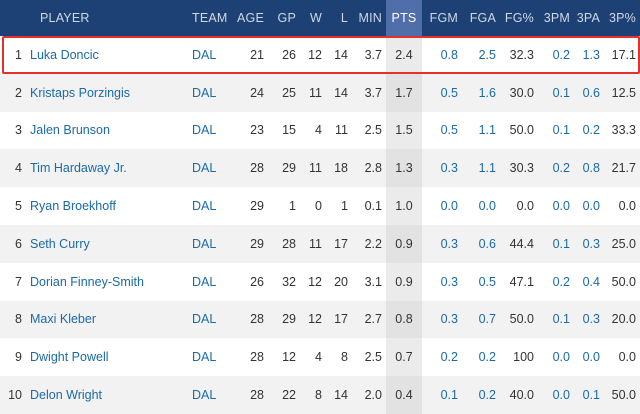 Image resolution: width=640 pixels, height=414 pixels. Describe the element at coordinates (257, 243) in the screenshot. I see `age-cell: 29` at that location.